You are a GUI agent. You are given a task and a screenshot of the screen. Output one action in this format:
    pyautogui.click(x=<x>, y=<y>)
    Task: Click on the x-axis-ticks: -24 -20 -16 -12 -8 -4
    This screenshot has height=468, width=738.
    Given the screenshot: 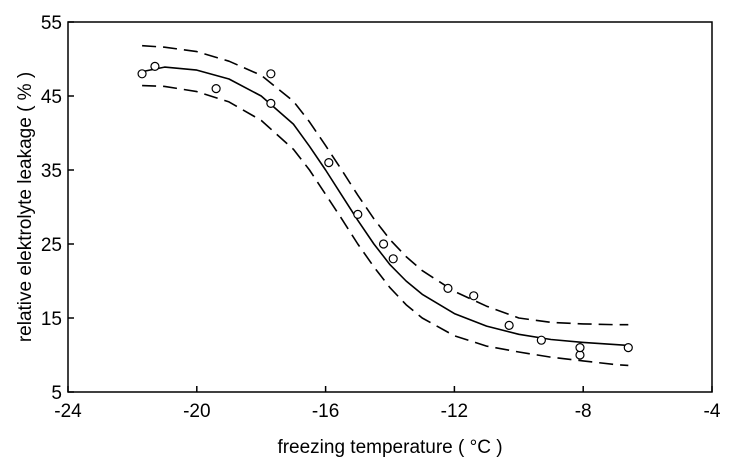 What is the action you would take?
    pyautogui.click(x=387, y=404)
    